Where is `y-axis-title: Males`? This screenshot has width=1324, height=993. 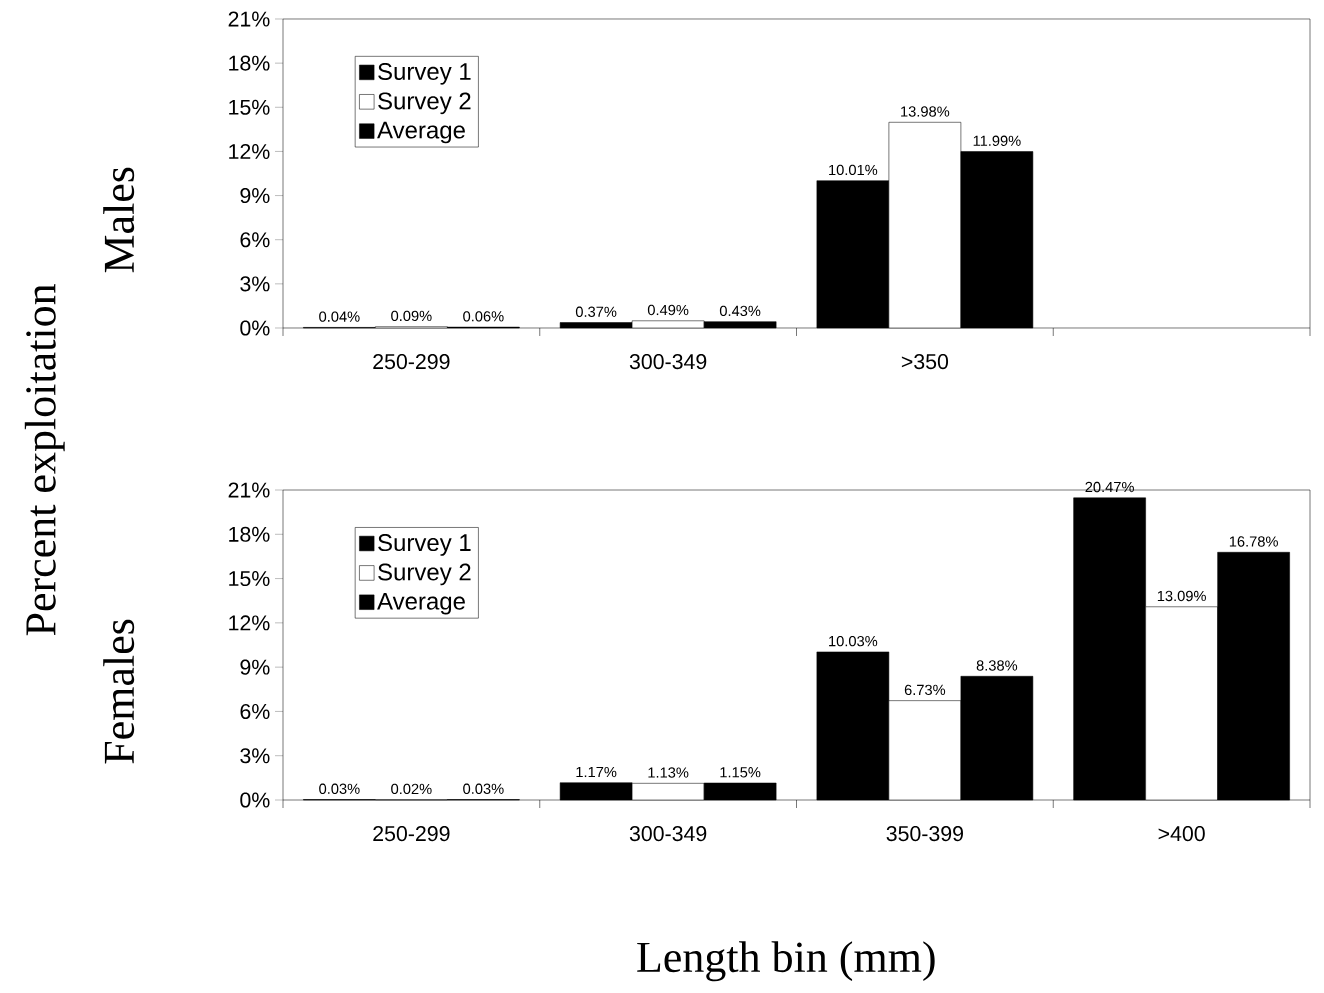 y-axis-title: Males is located at coordinates (119, 220).